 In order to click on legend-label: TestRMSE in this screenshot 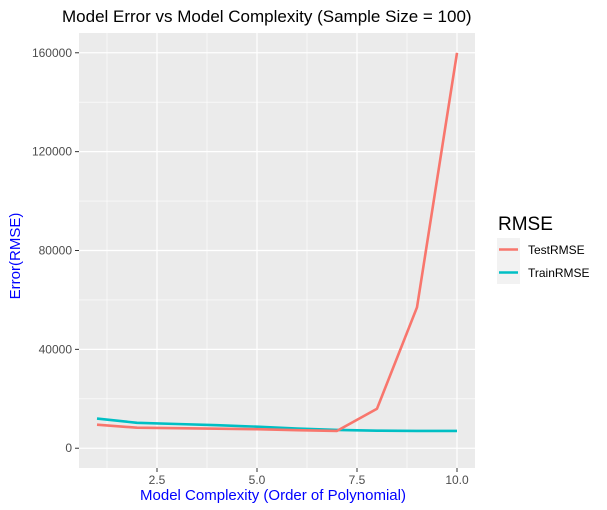, I will do `click(556, 250)`.